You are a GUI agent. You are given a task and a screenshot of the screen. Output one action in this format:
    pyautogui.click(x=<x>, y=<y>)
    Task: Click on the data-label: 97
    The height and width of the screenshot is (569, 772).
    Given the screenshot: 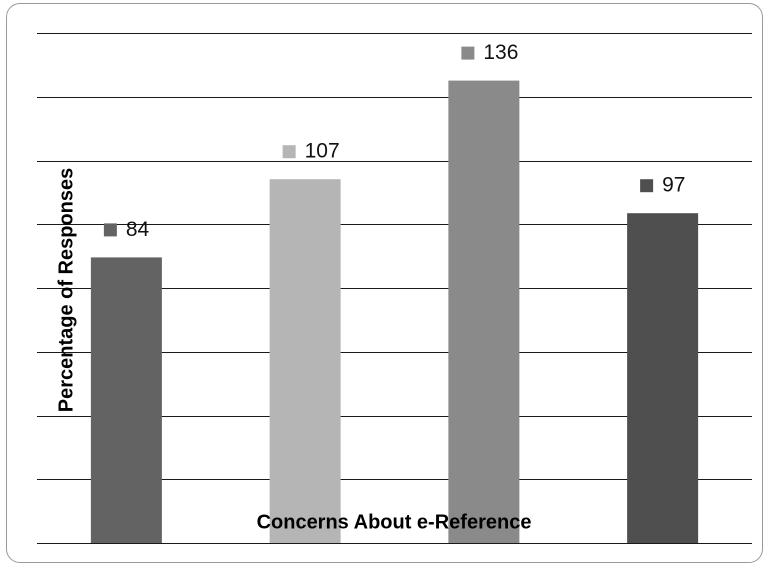 What is the action you would take?
    pyautogui.click(x=673, y=185)
    